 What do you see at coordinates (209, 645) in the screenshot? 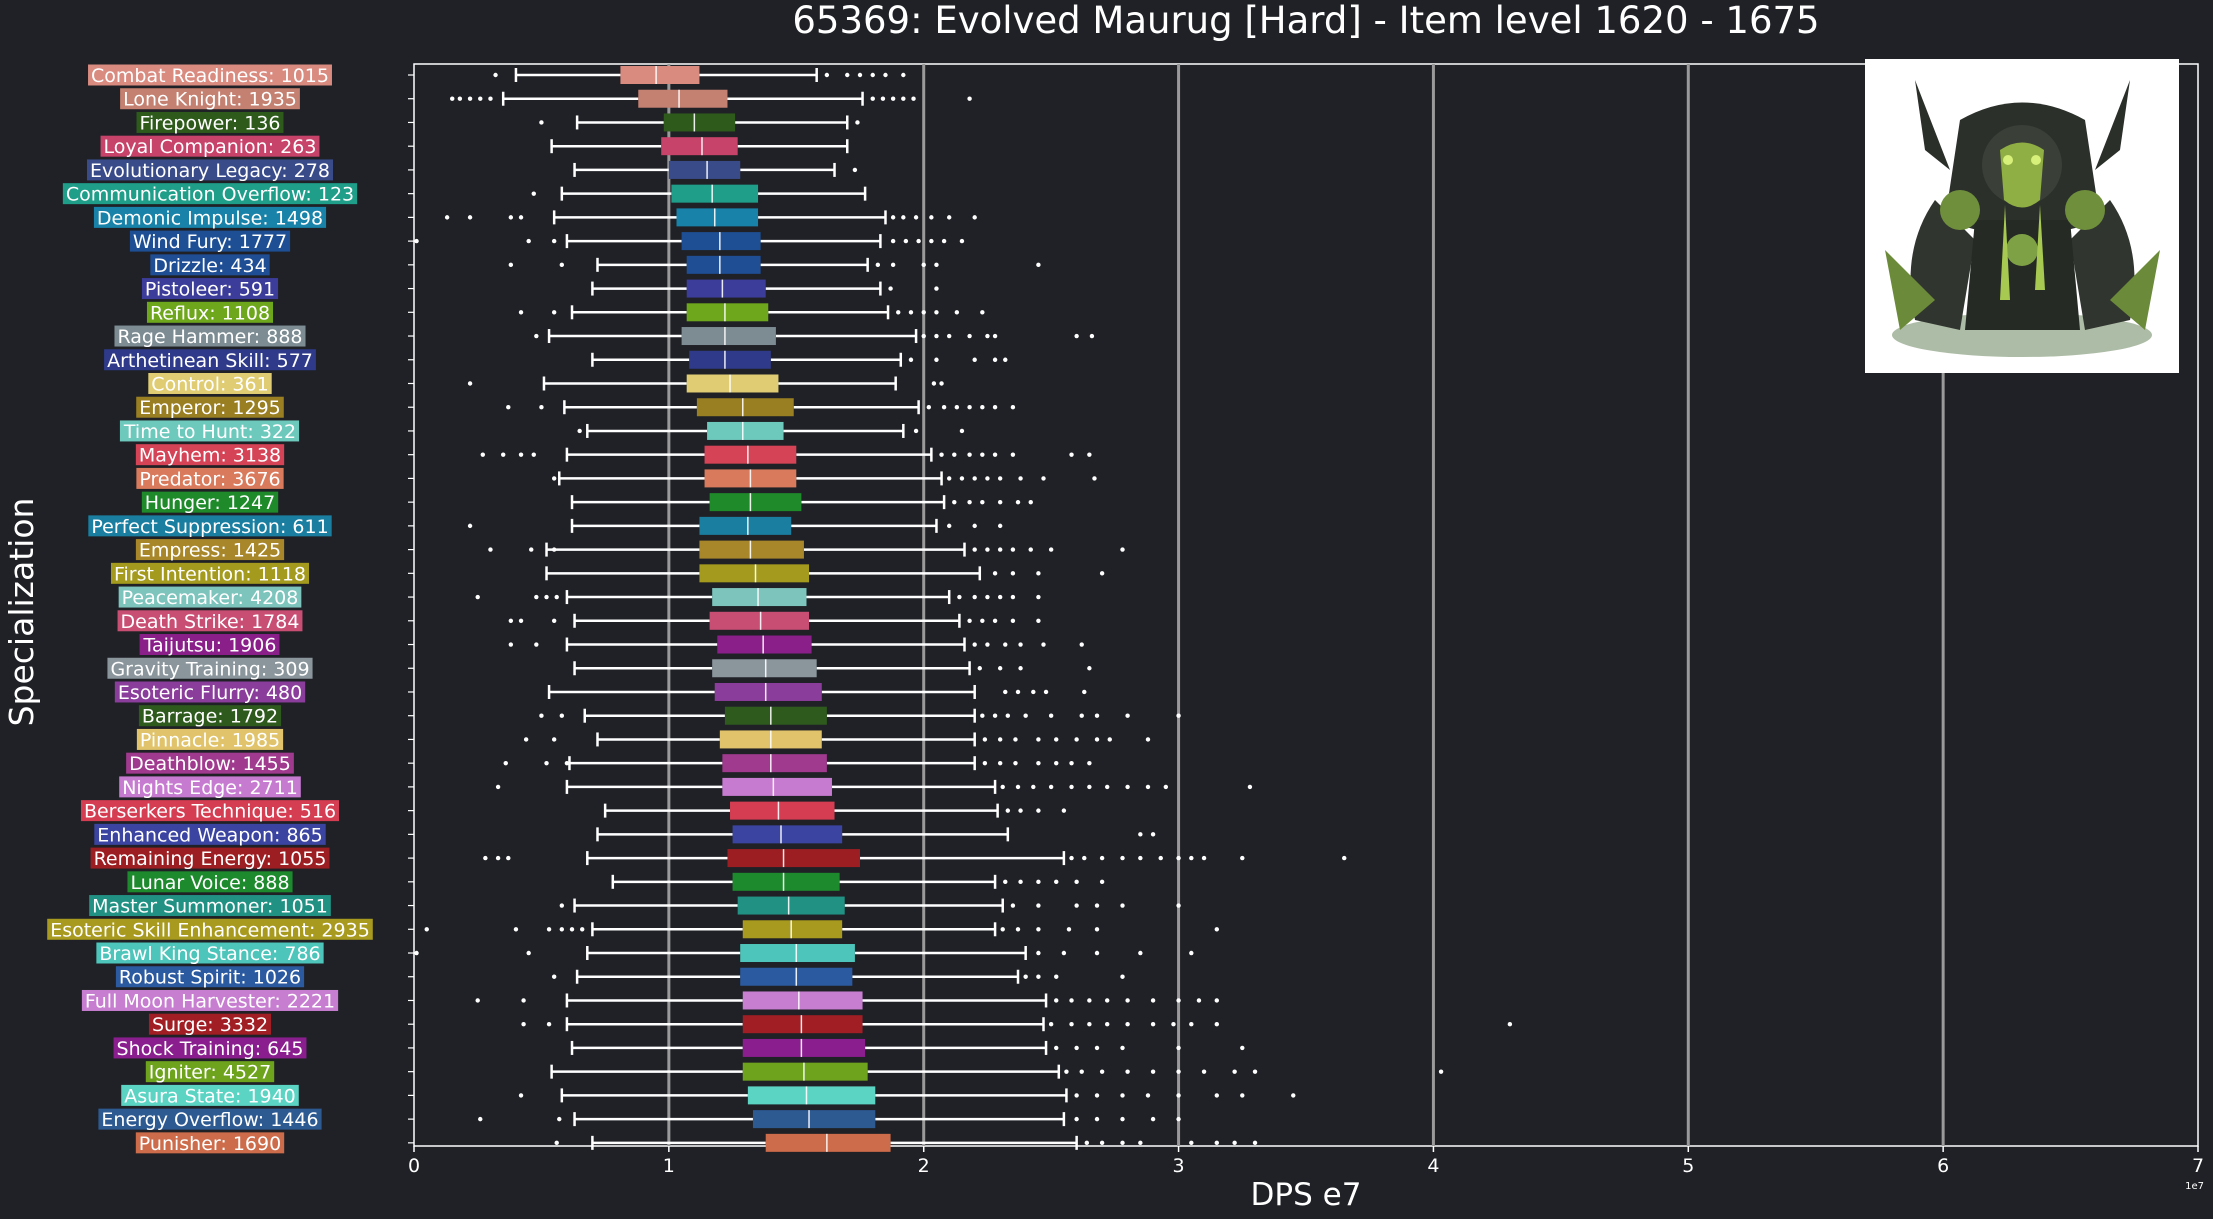
I see `category-label: Taijutsu: 1906` at bounding box center [209, 645].